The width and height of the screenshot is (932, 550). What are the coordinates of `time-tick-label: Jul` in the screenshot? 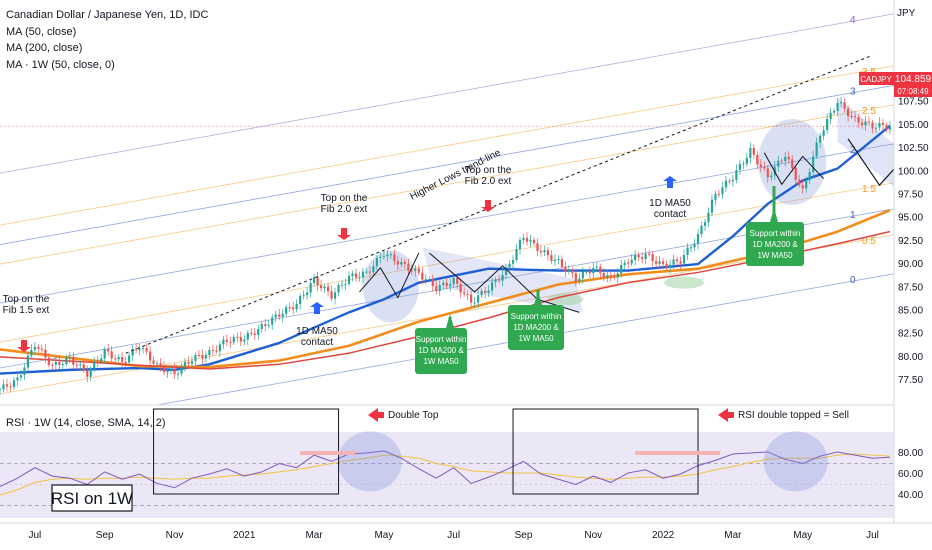 It's located at (872, 535).